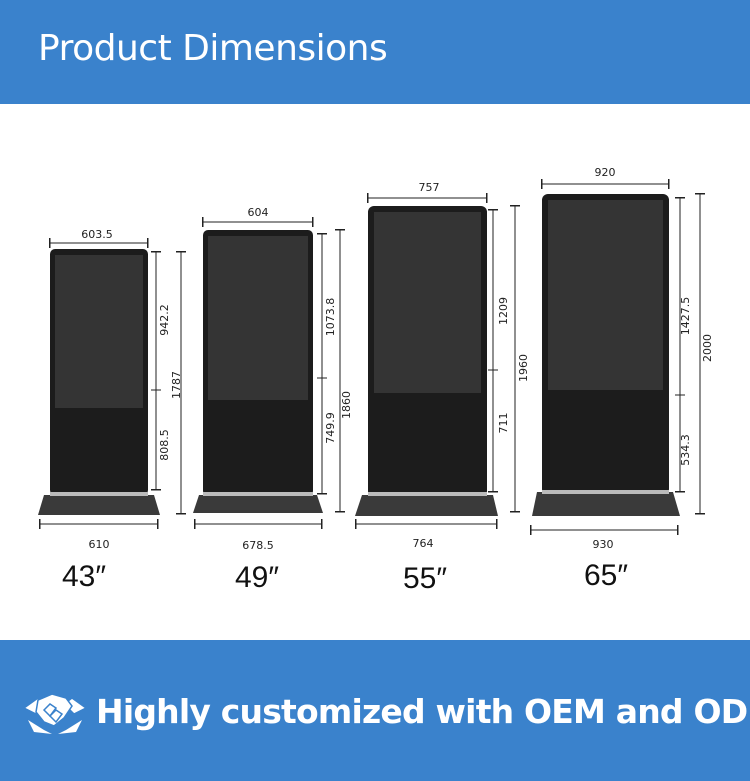 This screenshot has width=750, height=781. Describe the element at coordinates (707, 348) in the screenshot. I see `total-height-label: 2000` at that location.